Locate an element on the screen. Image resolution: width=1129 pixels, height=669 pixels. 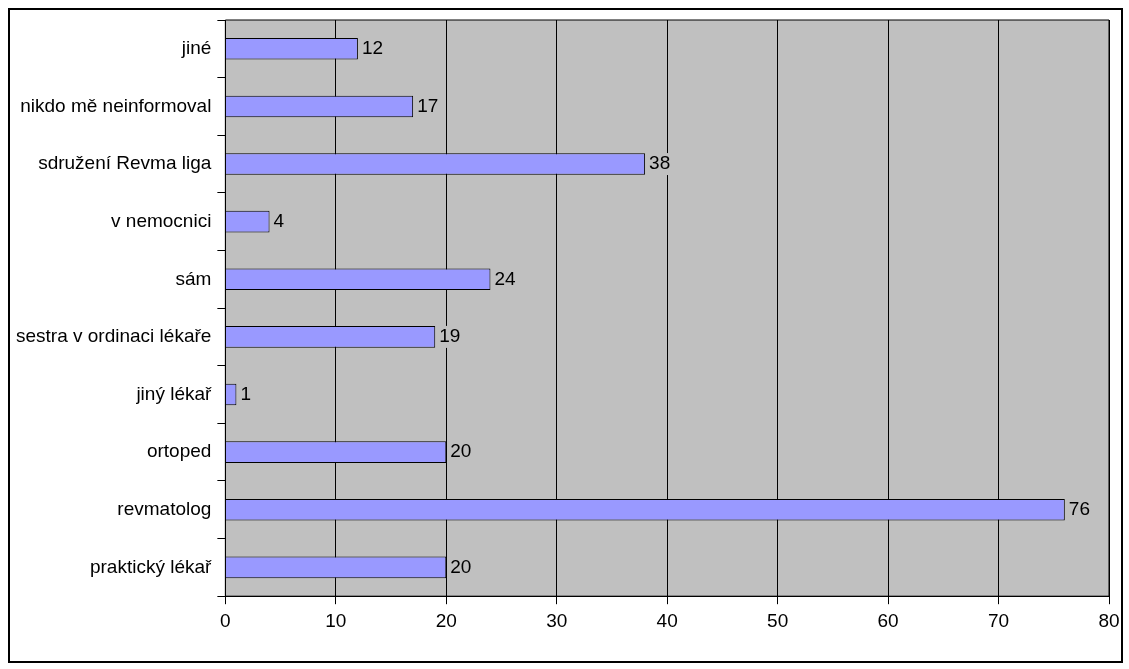
x-tick-label: 80 is located at coordinates (1109, 620).